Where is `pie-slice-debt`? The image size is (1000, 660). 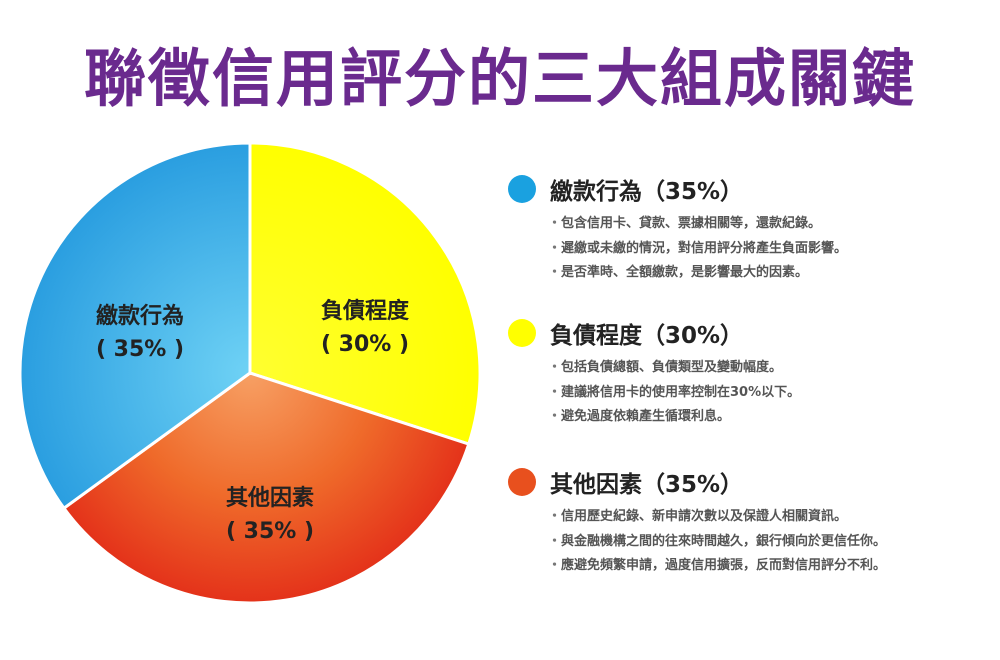 pie-slice-debt is located at coordinates (365, 293).